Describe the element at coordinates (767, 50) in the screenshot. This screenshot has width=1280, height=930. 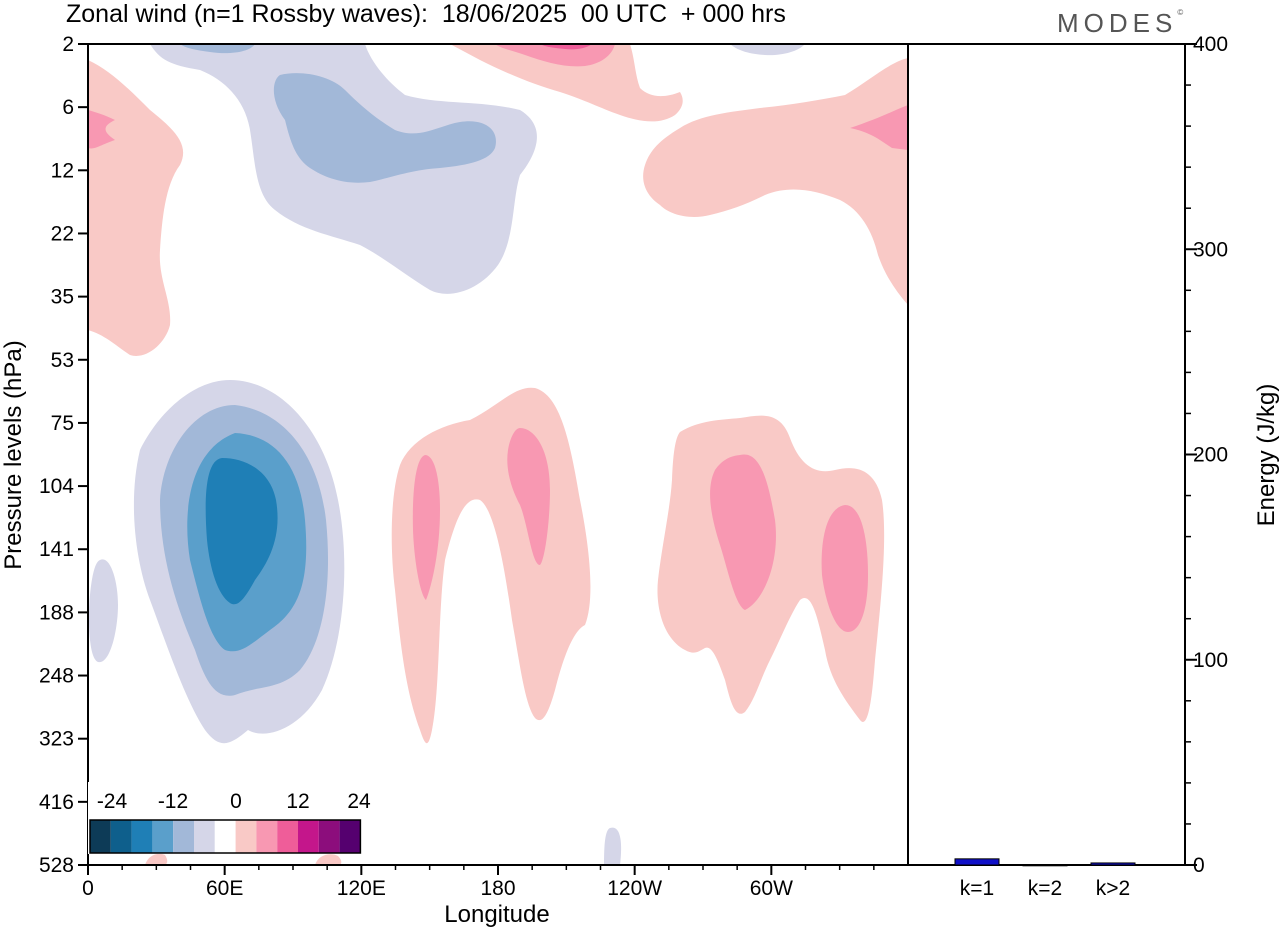
I see `contour-neg-6-topright` at that location.